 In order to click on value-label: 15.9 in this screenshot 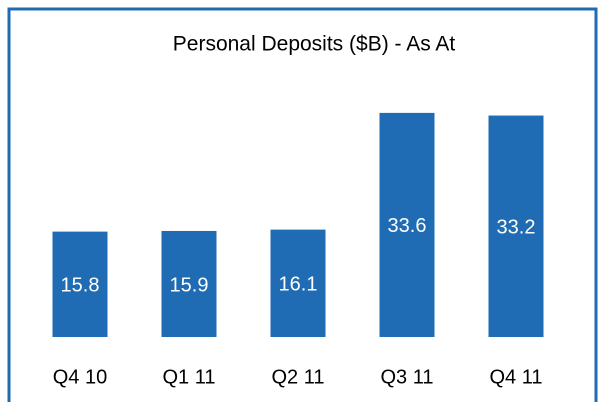, I will do `click(189, 285)`.